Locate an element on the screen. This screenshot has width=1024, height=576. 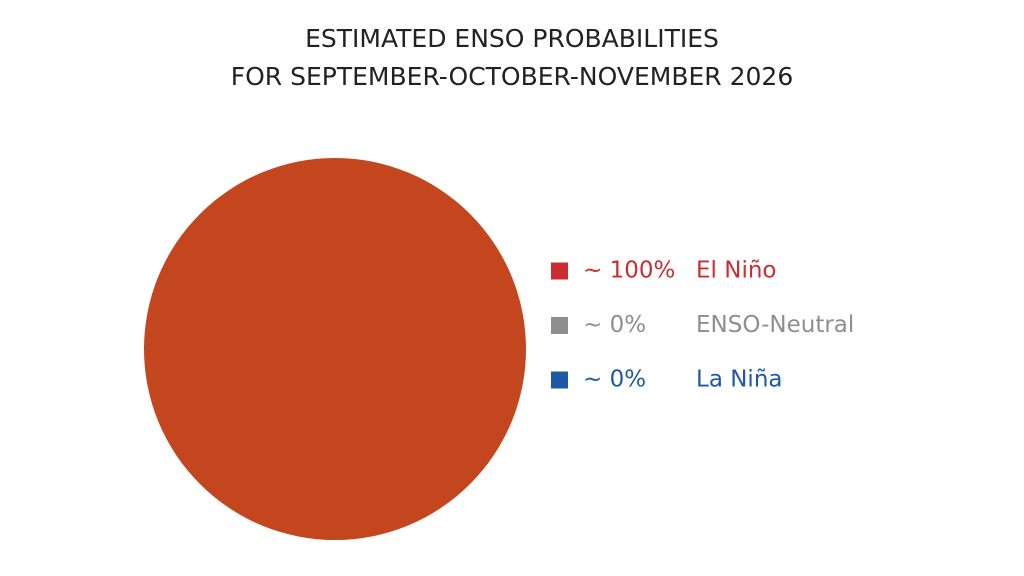
chart-subtitle: FOR SEPTEMBER-OCTOBER-NOVEMBER 2026 is located at coordinates (512, 76).